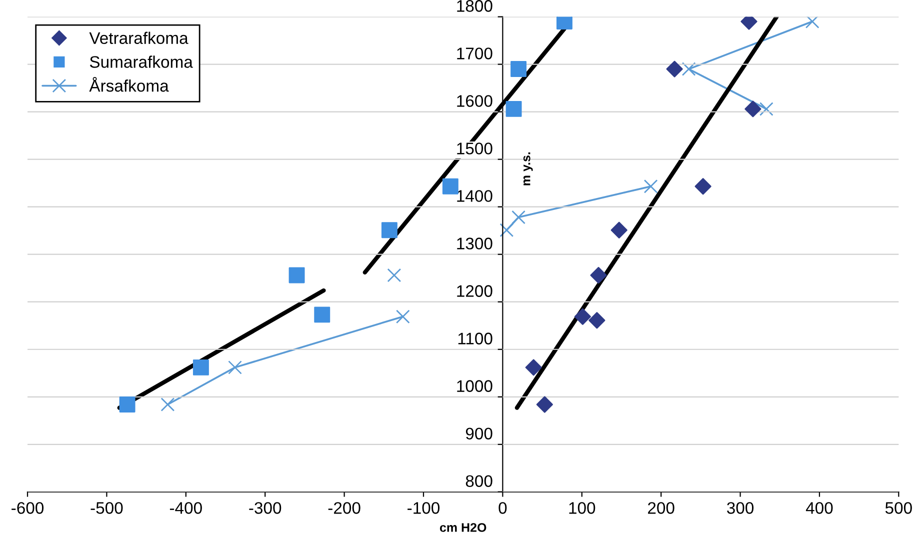 The width and height of the screenshot is (917, 559). What do you see at coordinates (344, 508) in the screenshot?
I see `x-tick-label: -200` at bounding box center [344, 508].